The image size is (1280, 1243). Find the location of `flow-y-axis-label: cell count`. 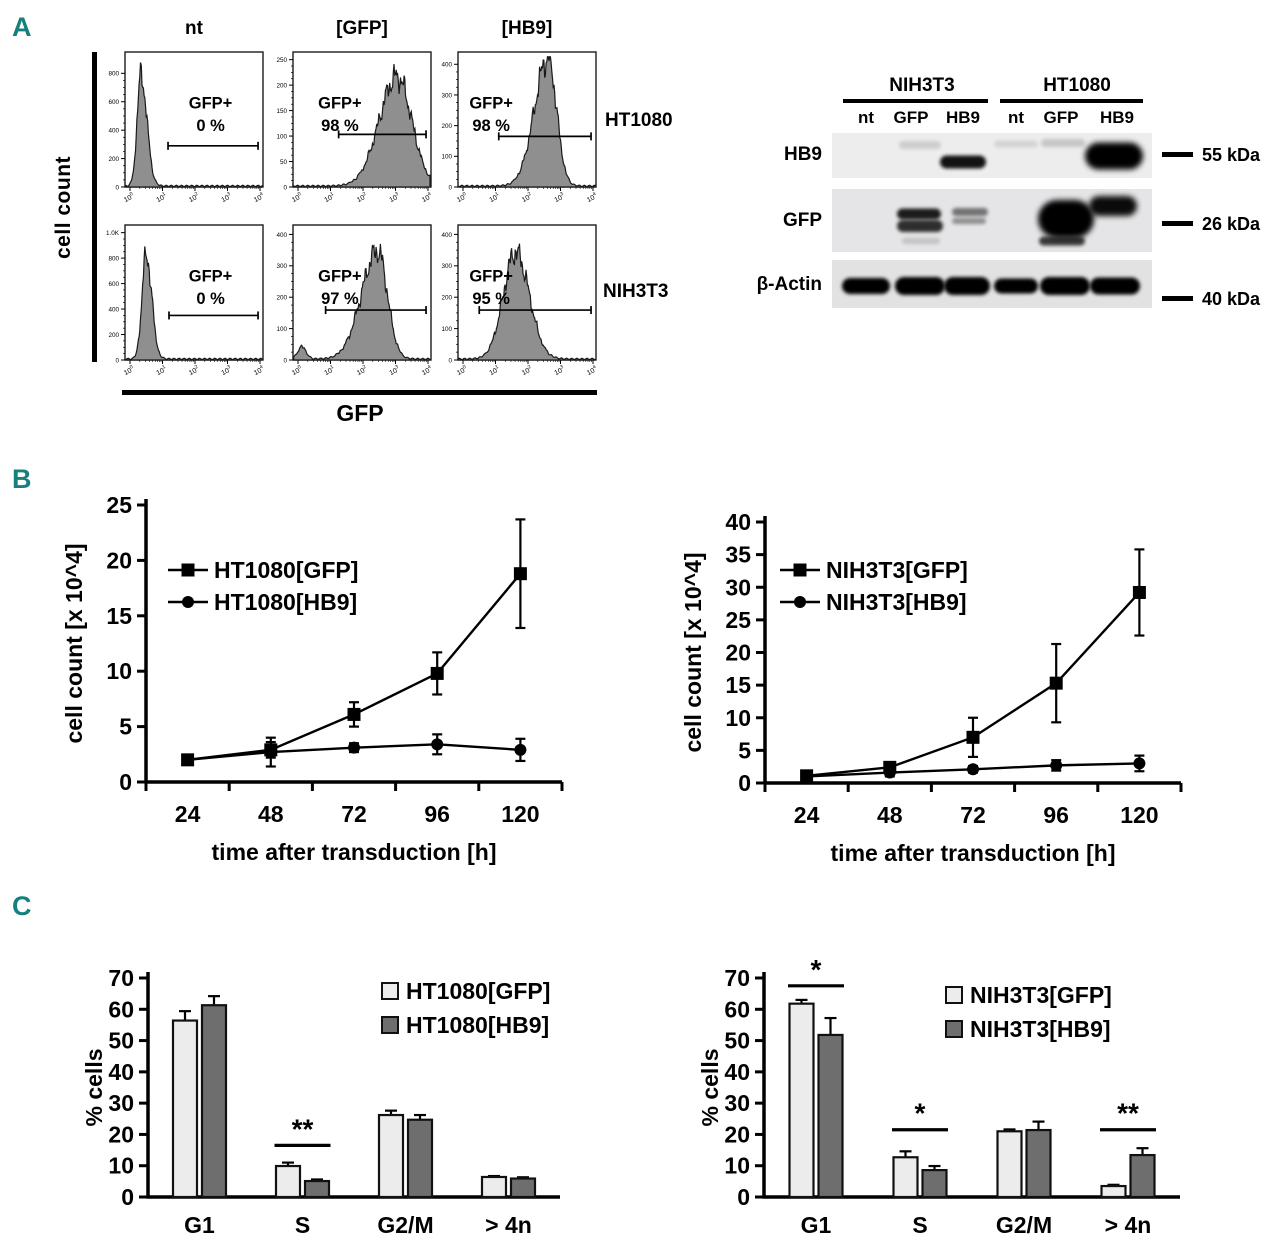

flow-y-axis-label: cell count is located at coordinates (63, 207).